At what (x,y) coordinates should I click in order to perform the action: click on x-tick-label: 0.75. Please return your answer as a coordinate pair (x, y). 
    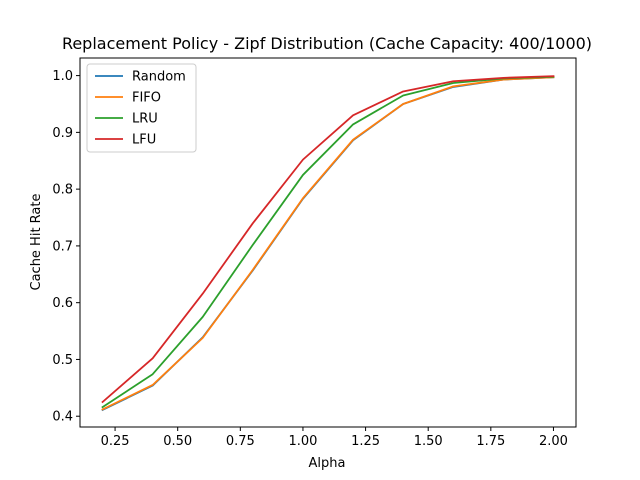
    Looking at the image, I should click on (240, 441).